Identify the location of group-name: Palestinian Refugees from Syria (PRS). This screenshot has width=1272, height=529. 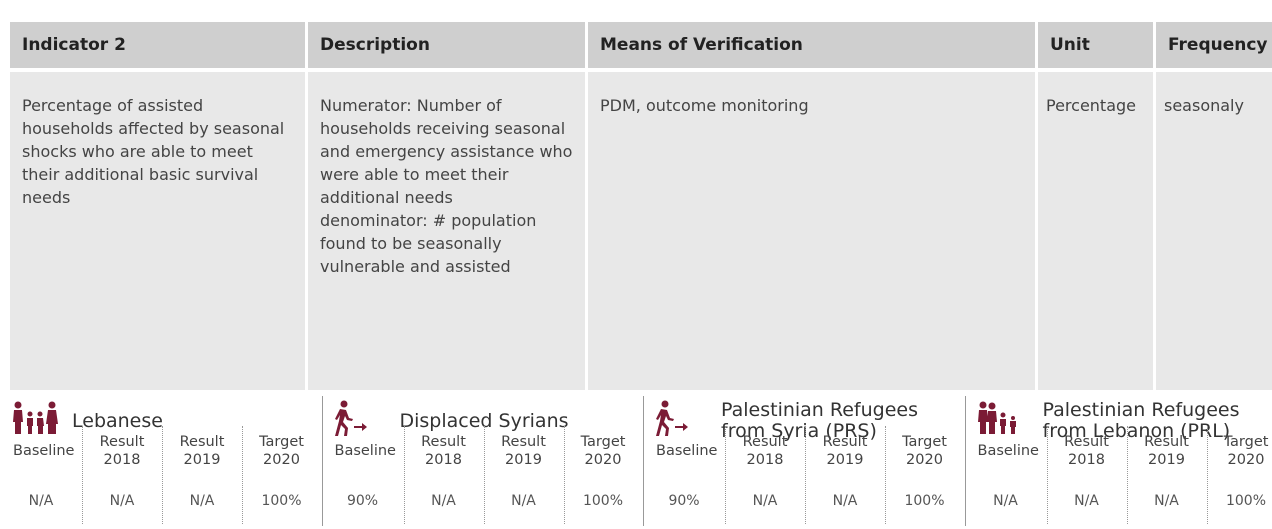
(836, 421).